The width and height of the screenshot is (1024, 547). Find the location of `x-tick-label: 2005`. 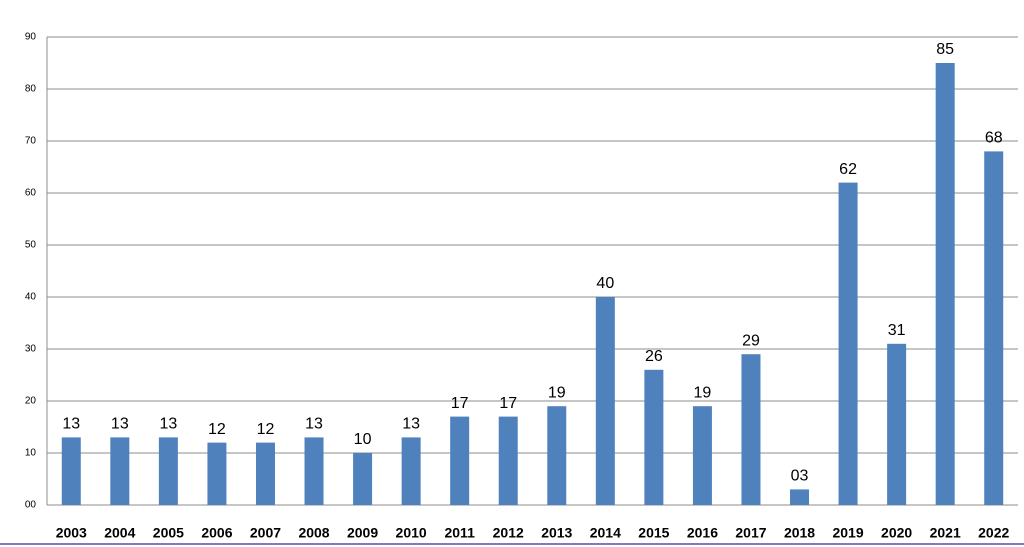

x-tick-label: 2005 is located at coordinates (168, 533).